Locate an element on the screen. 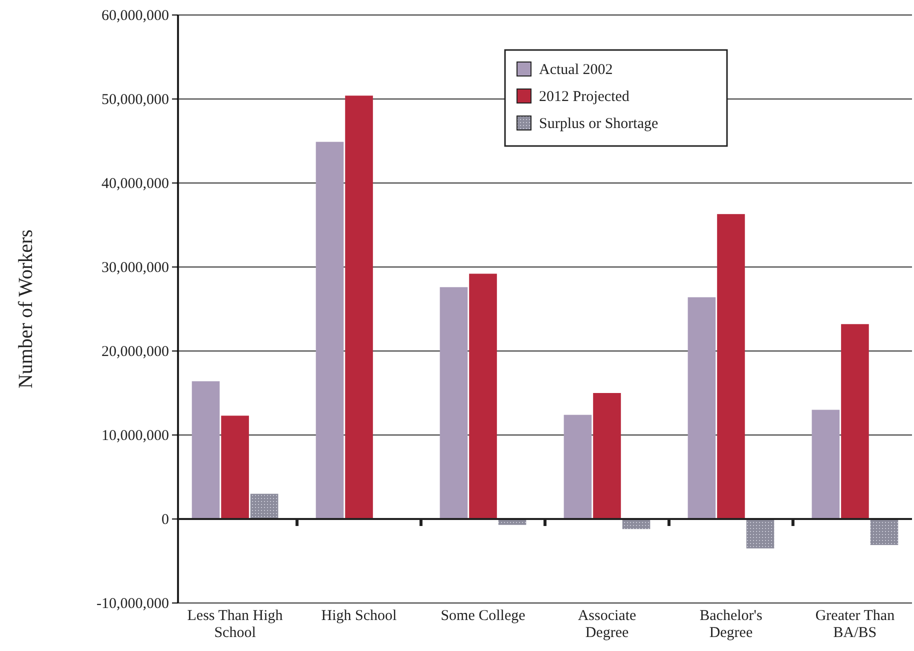  y-tick-label: 30,000,000 is located at coordinates (135, 268).